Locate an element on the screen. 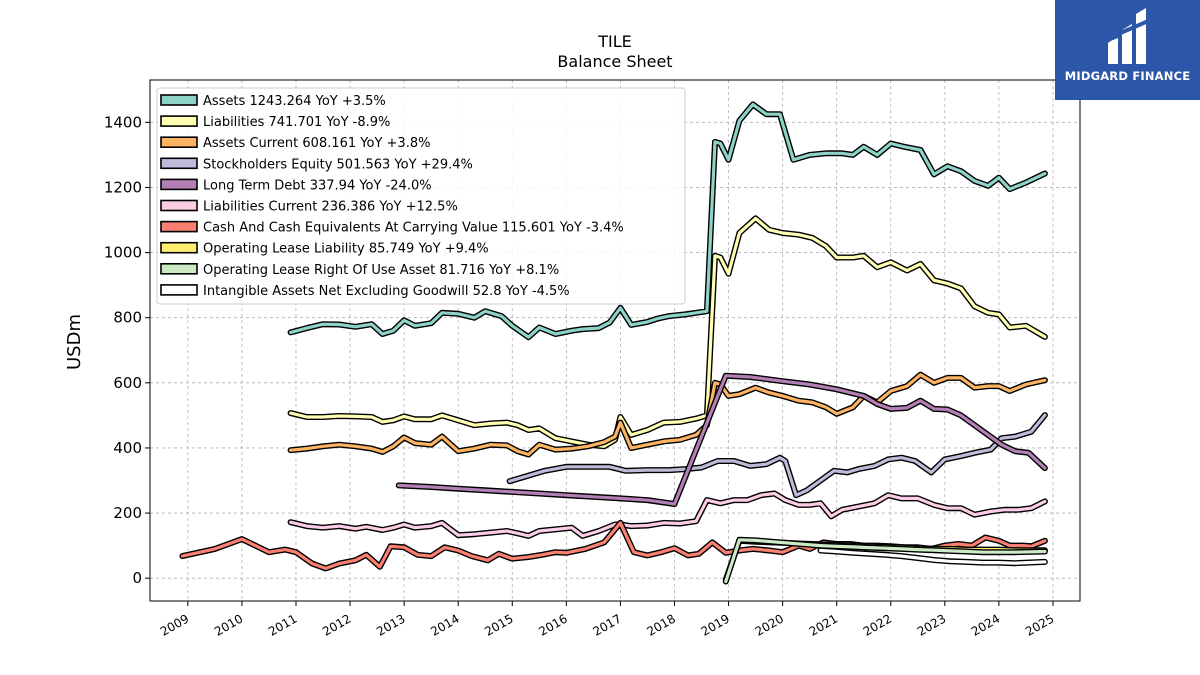  legend-entry: Liabilities 741.701 YoY -8.9% is located at coordinates (296, 122).